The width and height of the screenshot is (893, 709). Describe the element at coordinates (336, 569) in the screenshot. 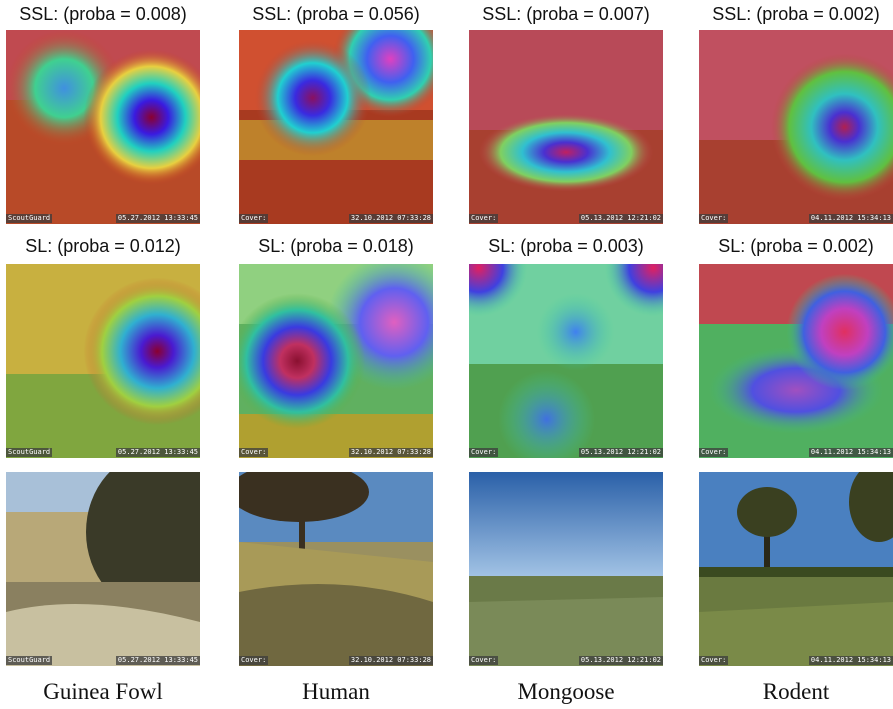

I see `photo-human: Cover: 32.10.2012 07:33:28` at that location.